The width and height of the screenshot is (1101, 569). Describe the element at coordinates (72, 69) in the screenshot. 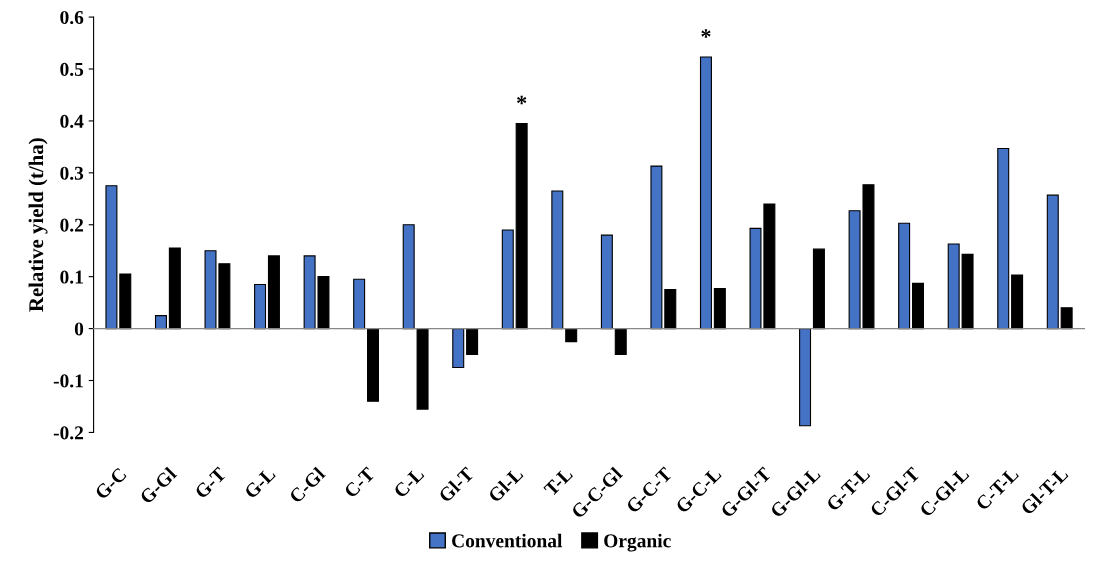

I see `y-tick-label: 0.5` at that location.